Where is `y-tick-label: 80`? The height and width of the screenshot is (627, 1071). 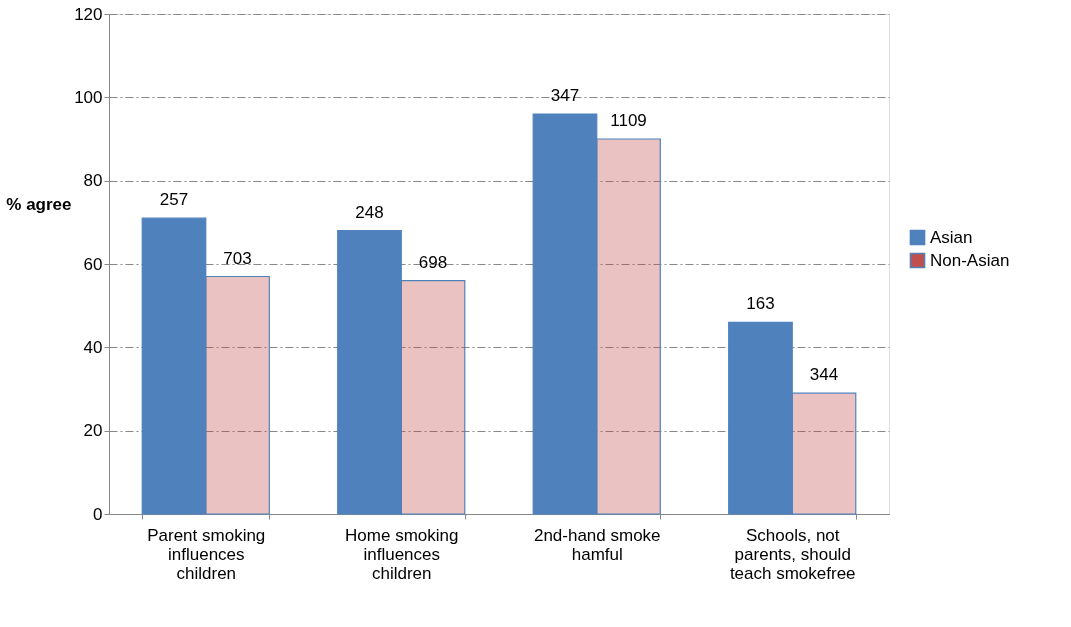
y-tick-label: 80 is located at coordinates (93, 181).